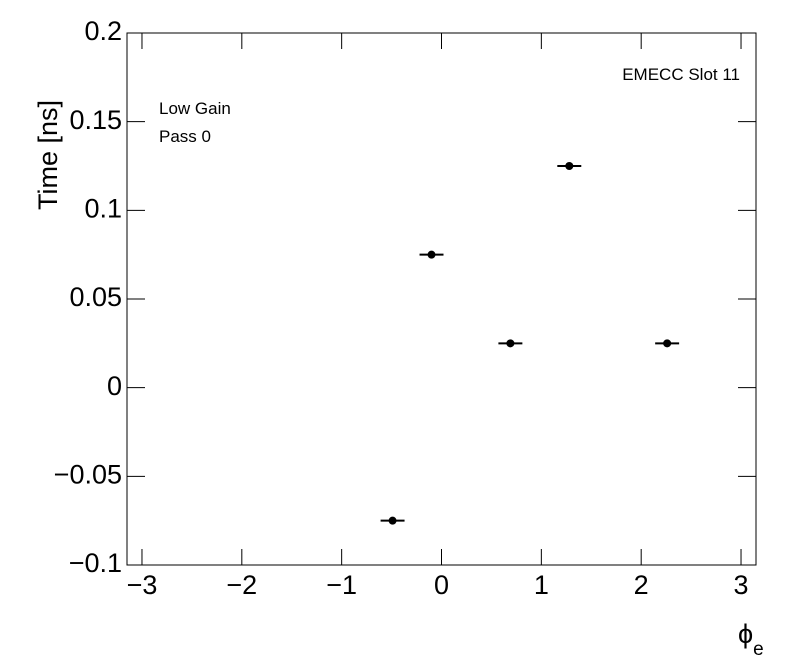 This screenshot has width=796, height=672. I want to click on x-tick-label: 0, so click(441, 585).